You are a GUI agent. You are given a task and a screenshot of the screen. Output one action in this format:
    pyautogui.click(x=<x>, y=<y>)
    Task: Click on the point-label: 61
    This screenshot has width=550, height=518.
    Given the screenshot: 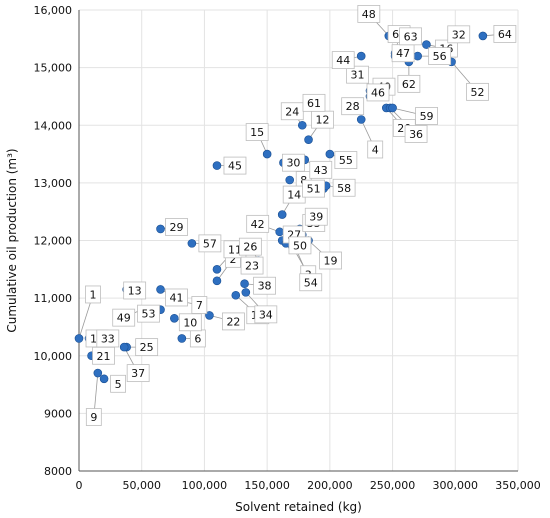 What is the action you would take?
    pyautogui.click(x=314, y=103)
    